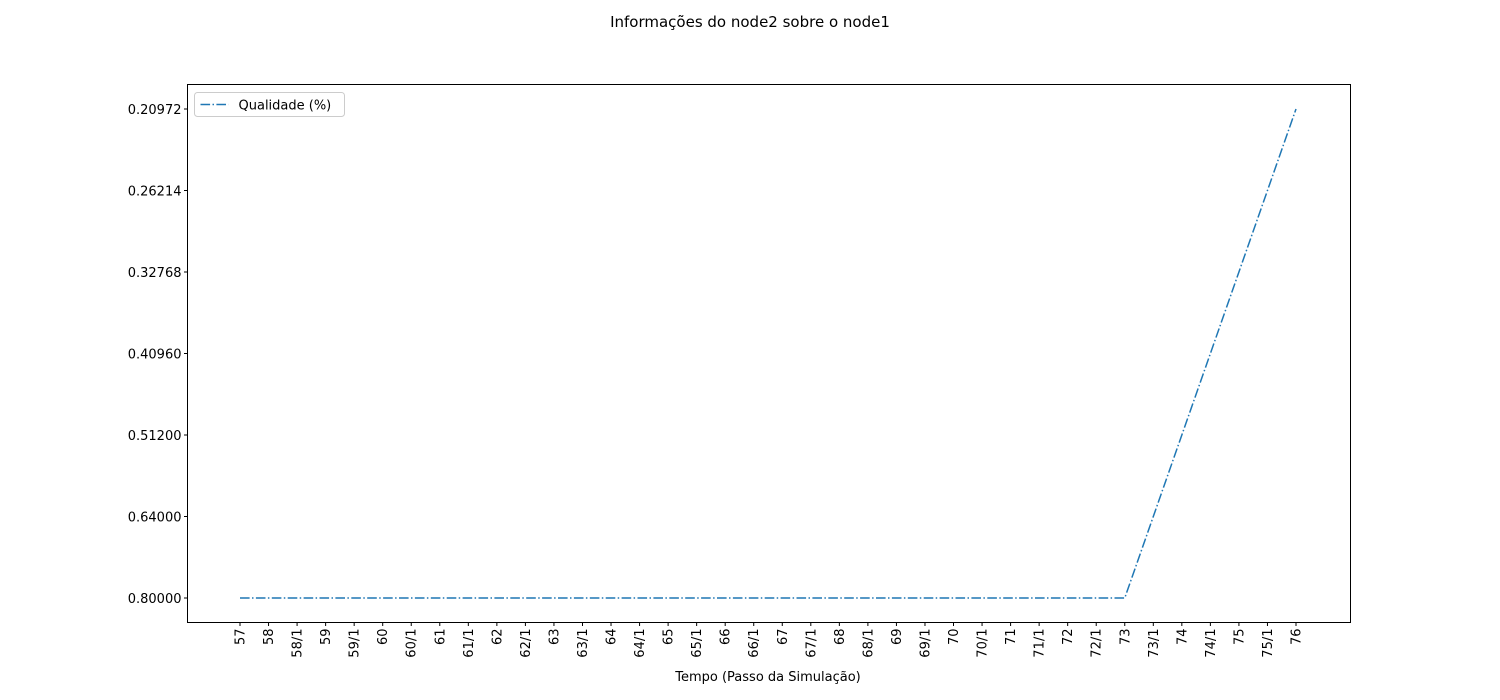  What do you see at coordinates (640, 643) in the screenshot?
I see `x-tick-label: 64/1` at bounding box center [640, 643].